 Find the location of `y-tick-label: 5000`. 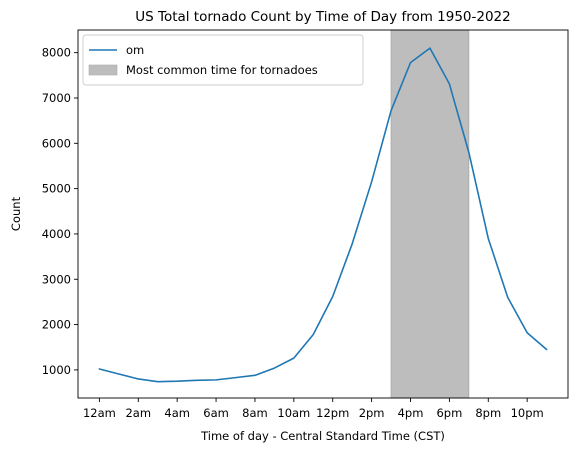

y-tick-label: 5000 is located at coordinates (56, 189).